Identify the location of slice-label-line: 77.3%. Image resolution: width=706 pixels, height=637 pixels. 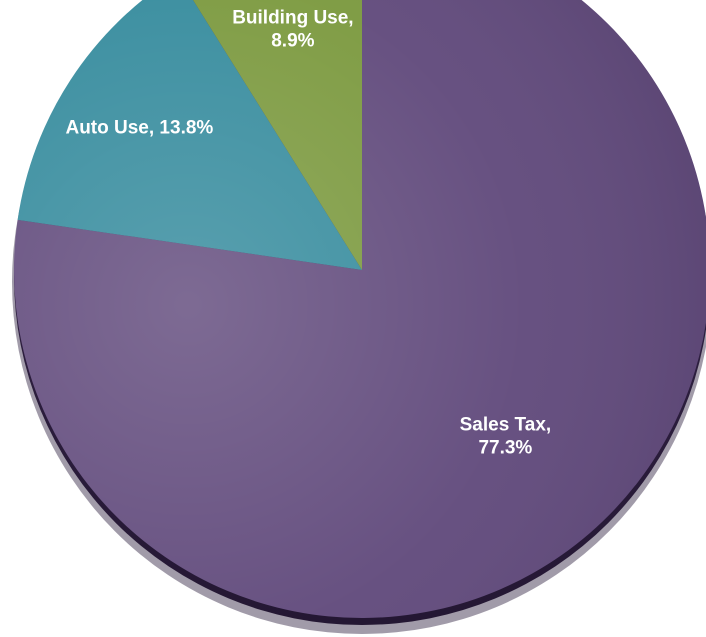
(505, 447).